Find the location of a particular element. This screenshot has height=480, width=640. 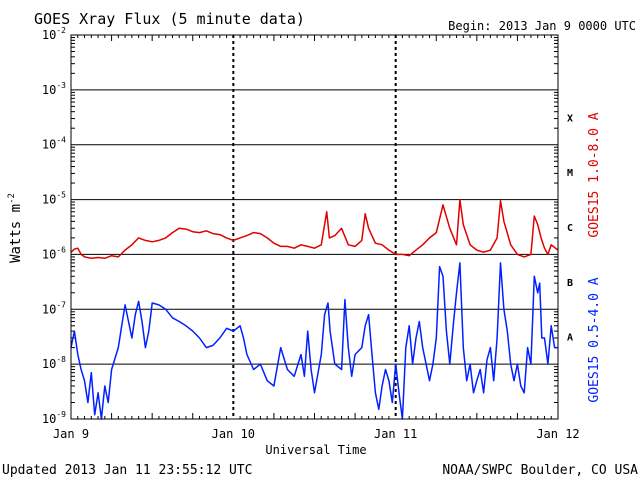

y-tick-label: 10⁻³ is located at coordinates (54, 89).